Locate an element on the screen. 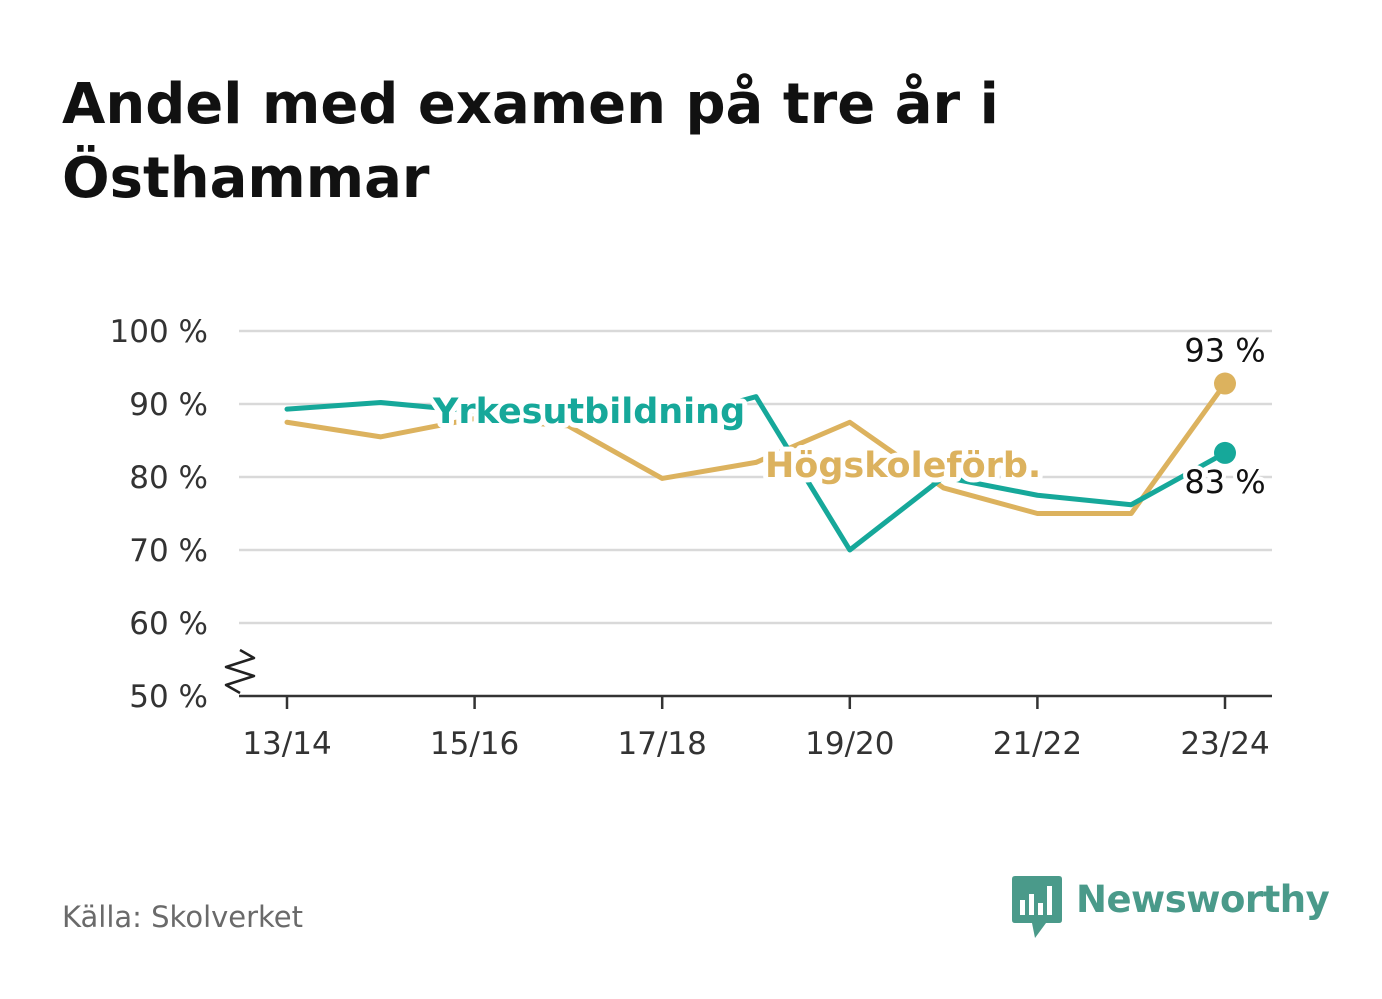  newsworthy-logo-icon is located at coordinates (1037, 907).